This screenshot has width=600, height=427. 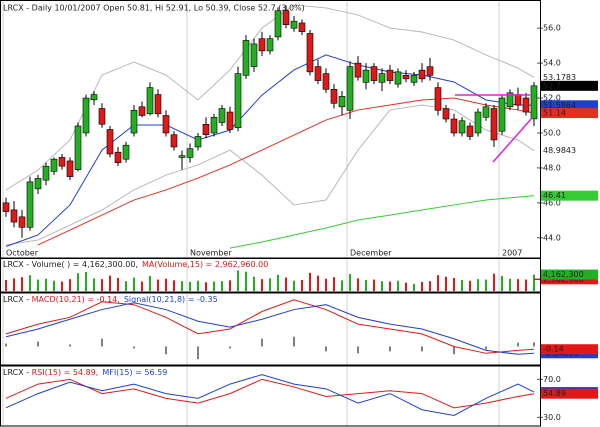 What do you see at coordinates (553, 349) in the screenshot?
I see `value-label: -0.14` at bounding box center [553, 349].